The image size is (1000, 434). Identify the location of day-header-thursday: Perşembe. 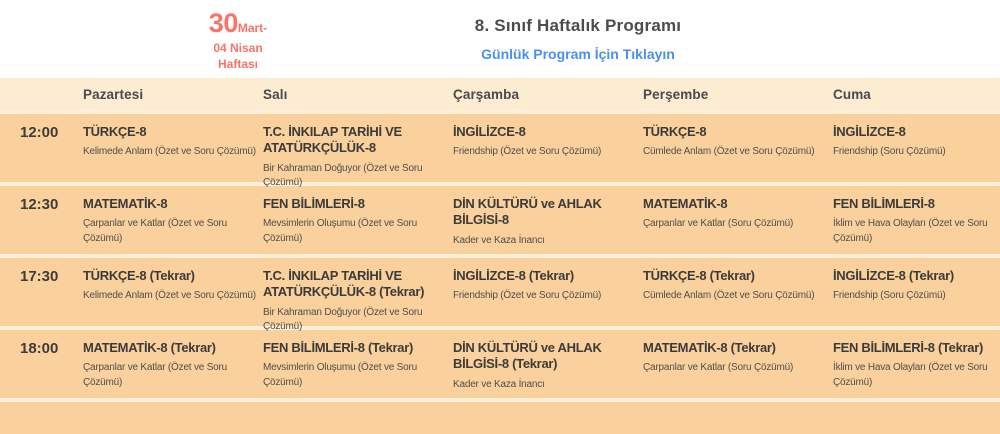
(676, 94).